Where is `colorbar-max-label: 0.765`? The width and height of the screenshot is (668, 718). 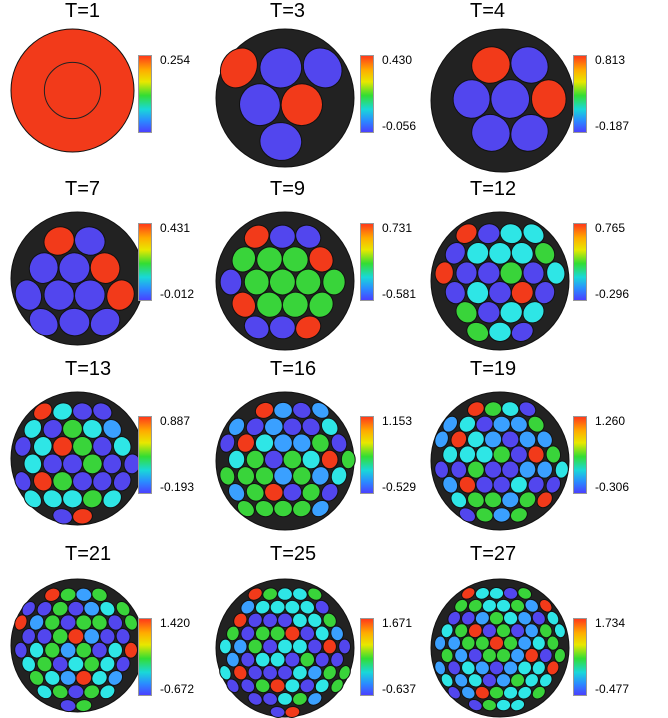 colorbar-max-label: 0.765 is located at coordinates (610, 228).